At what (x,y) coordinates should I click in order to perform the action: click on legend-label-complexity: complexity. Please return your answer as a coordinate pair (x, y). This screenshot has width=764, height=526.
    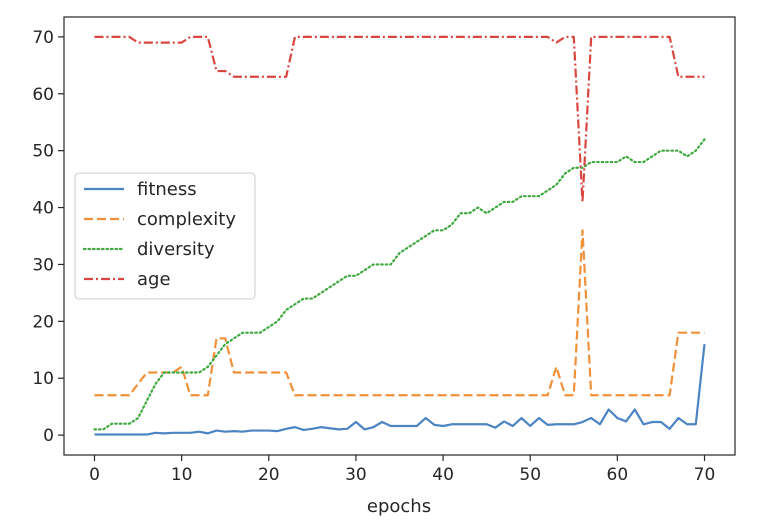
    Looking at the image, I should click on (186, 219).